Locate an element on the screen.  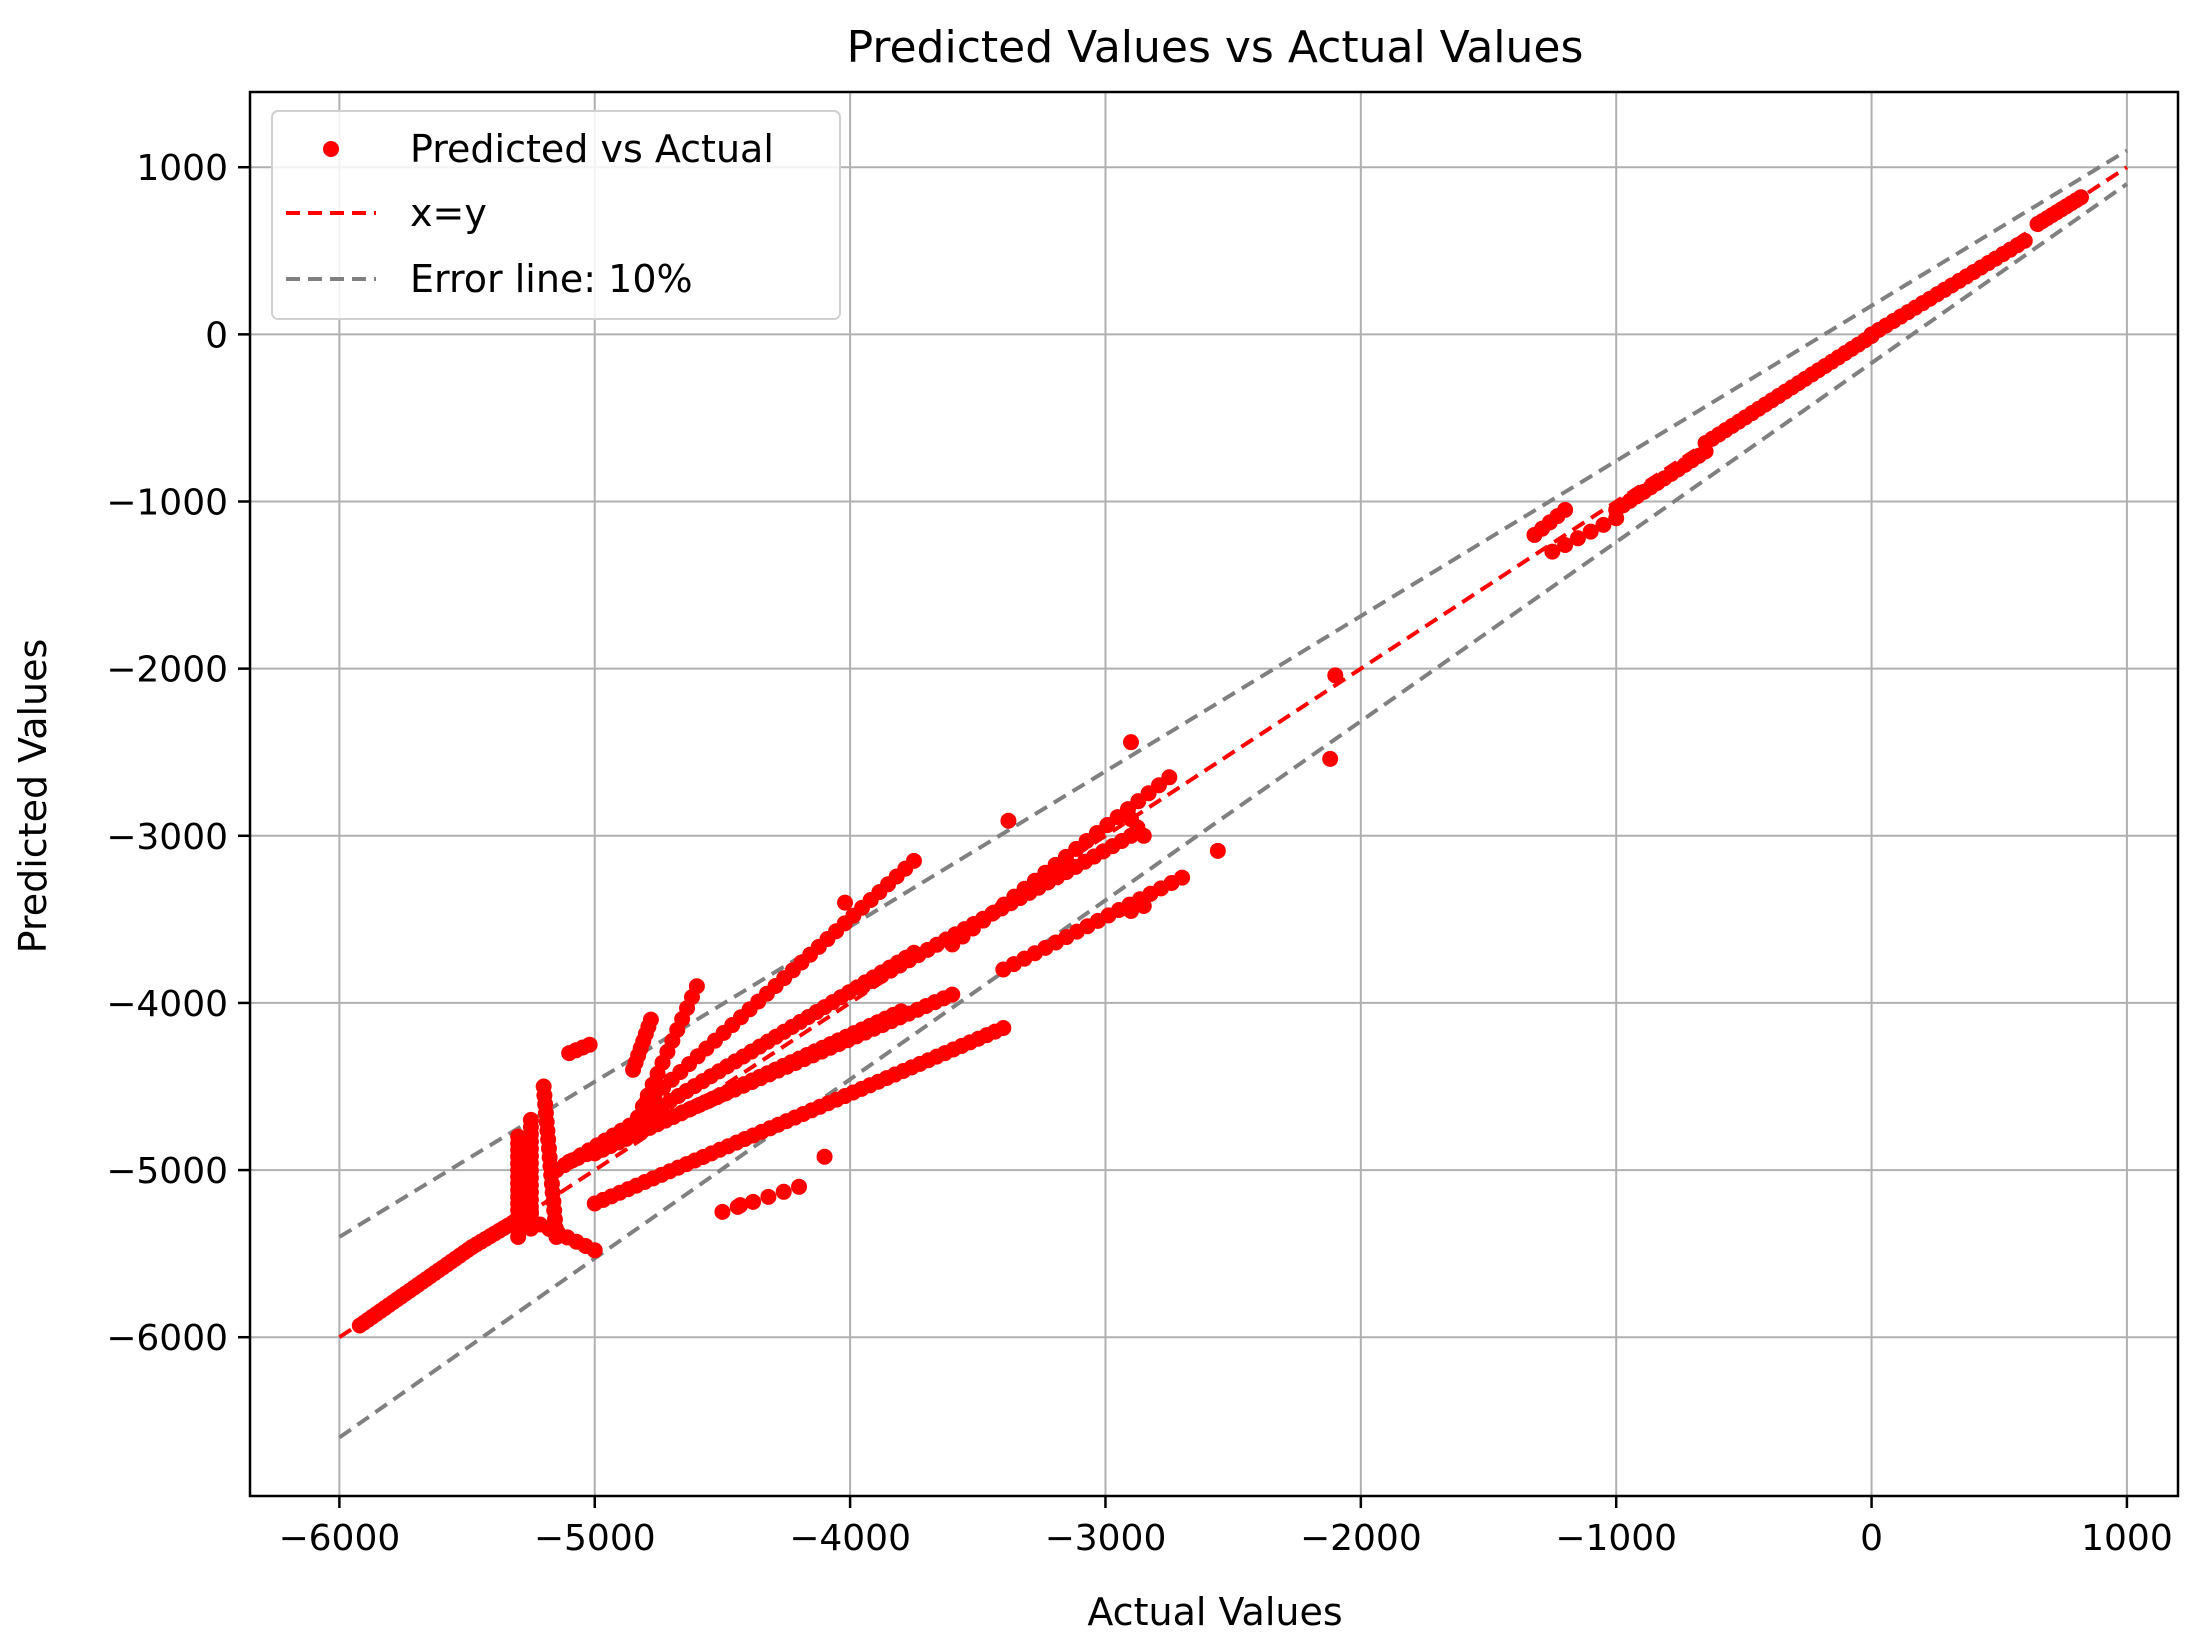
legend: Predicted vs Actual x=y Error line: 10% is located at coordinates (556, 215).